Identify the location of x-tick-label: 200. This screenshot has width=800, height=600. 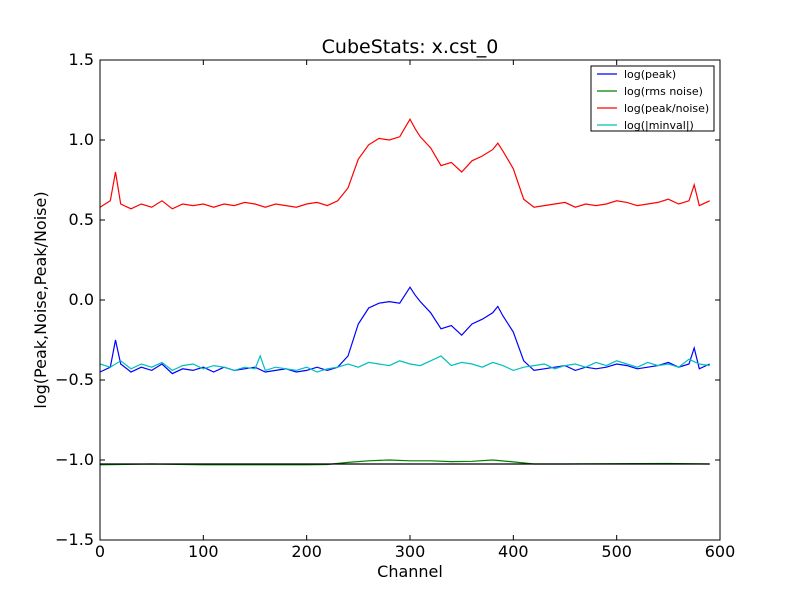
(306, 551).